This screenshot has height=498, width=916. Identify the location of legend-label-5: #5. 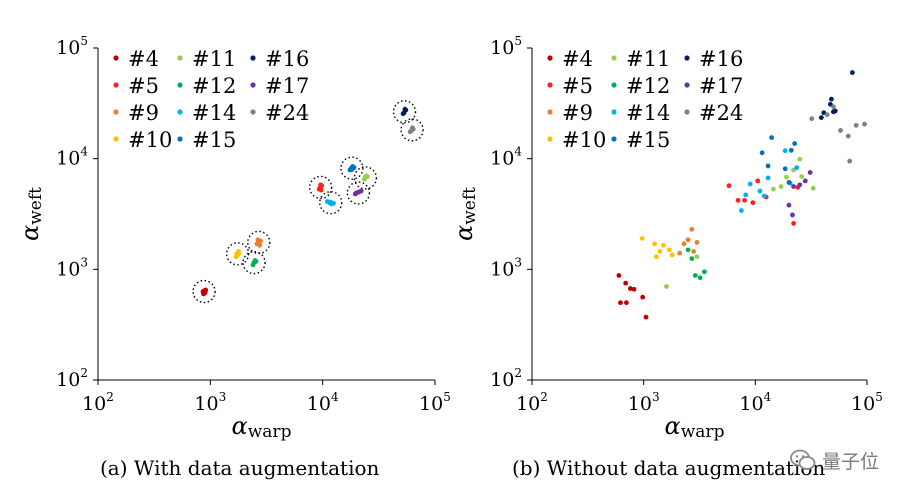
(577, 86).